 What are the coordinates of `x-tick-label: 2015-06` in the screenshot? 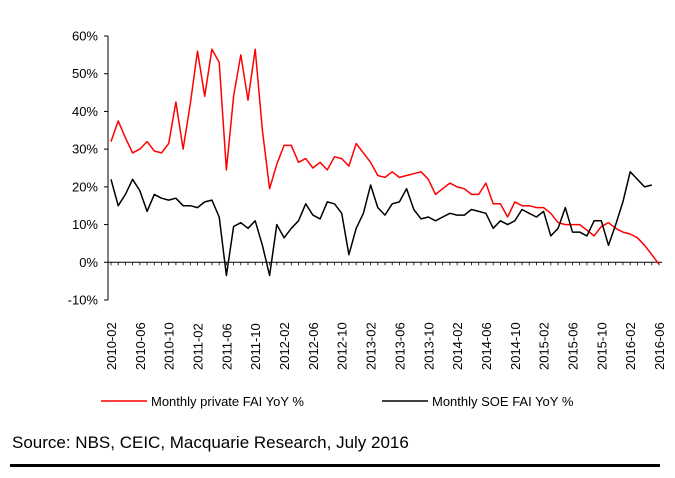 It's located at (572, 346).